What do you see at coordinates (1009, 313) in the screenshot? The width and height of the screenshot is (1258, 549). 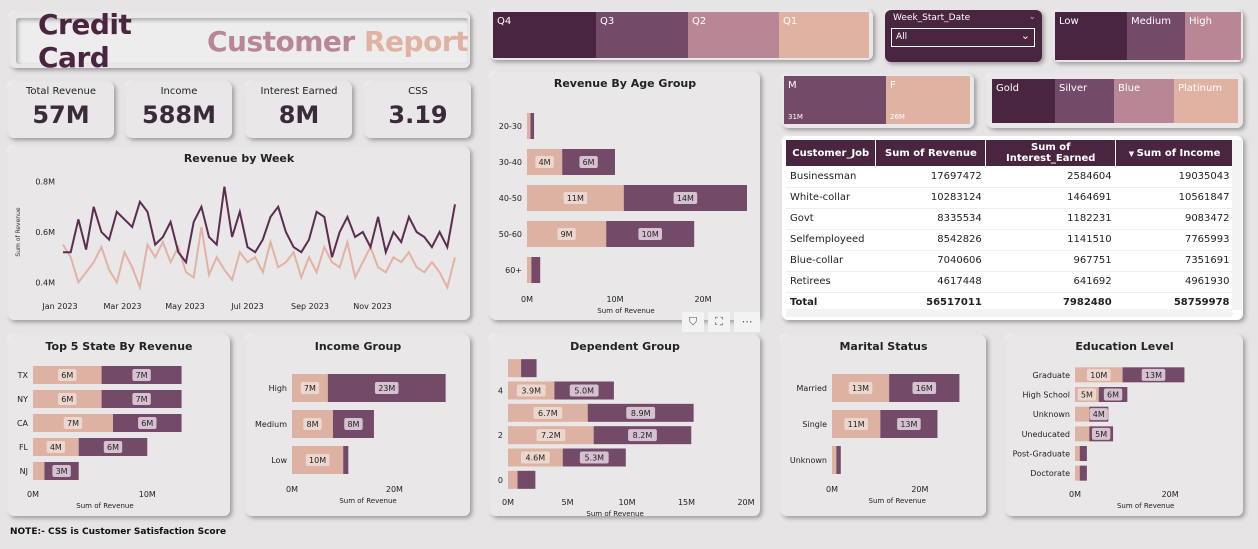 I see `table-horizontal-scrollbar` at bounding box center [1009, 313].